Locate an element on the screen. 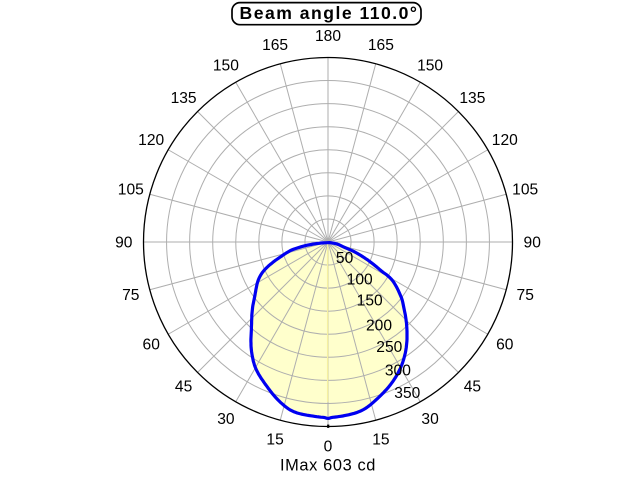 The image size is (640, 485). svg-text: 180 is located at coordinates (328, 36).